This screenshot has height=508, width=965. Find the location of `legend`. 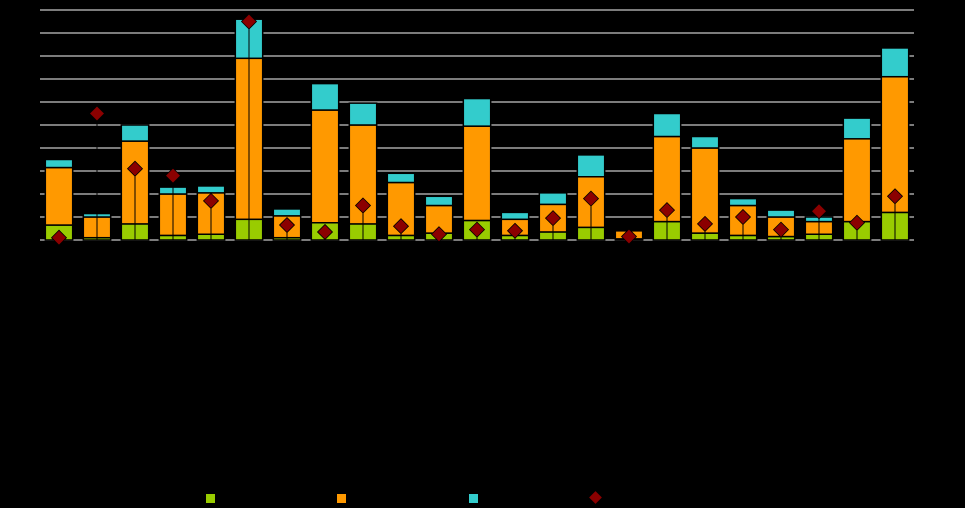

legend is located at coordinates (482, 499).